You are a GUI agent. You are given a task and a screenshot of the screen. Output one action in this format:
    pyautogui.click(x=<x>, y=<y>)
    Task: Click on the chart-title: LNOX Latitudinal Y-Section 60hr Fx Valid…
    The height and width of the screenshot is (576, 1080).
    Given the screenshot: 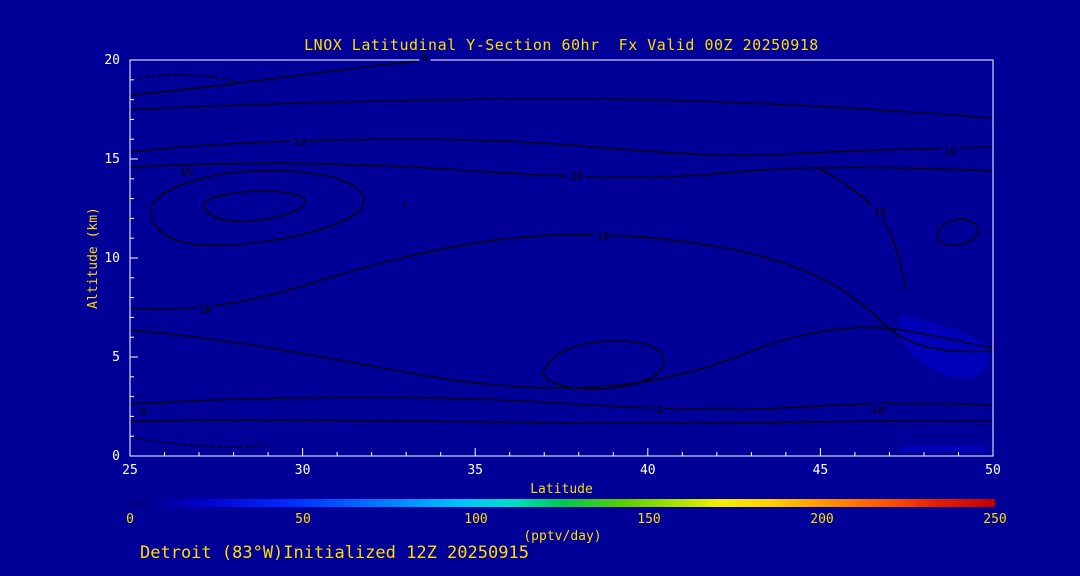 What is the action you would take?
    pyautogui.click(x=561, y=45)
    